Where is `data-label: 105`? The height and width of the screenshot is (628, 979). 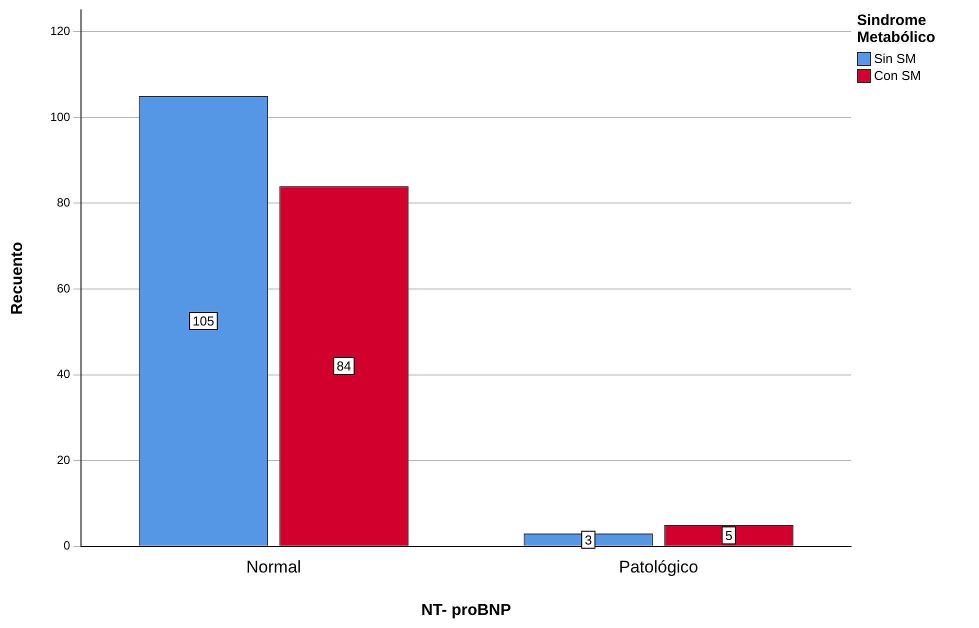 data-label: 105 is located at coordinates (203, 321).